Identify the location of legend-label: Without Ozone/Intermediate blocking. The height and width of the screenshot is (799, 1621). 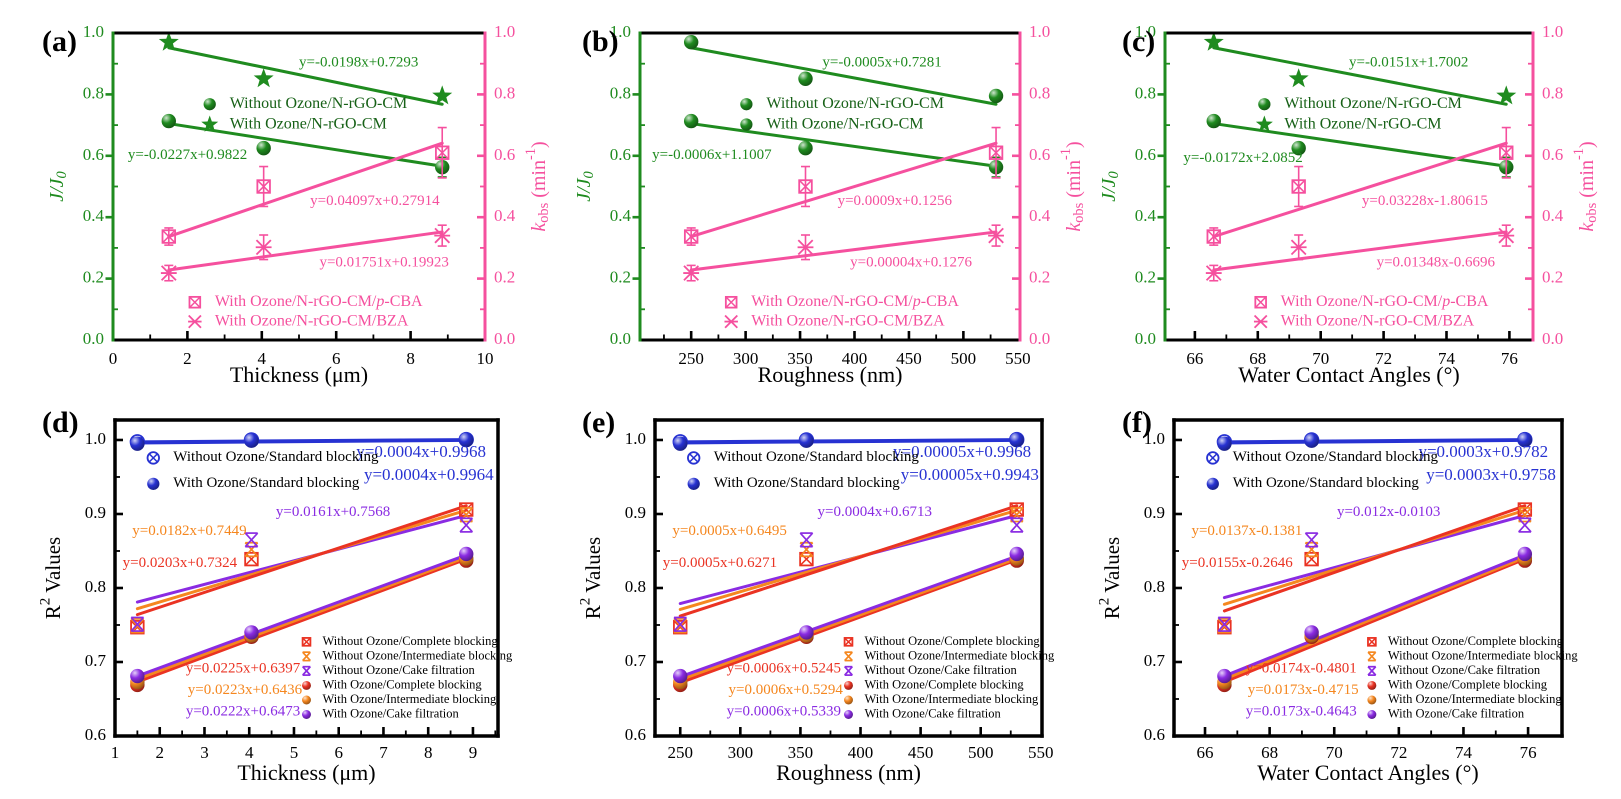
(1483, 655).